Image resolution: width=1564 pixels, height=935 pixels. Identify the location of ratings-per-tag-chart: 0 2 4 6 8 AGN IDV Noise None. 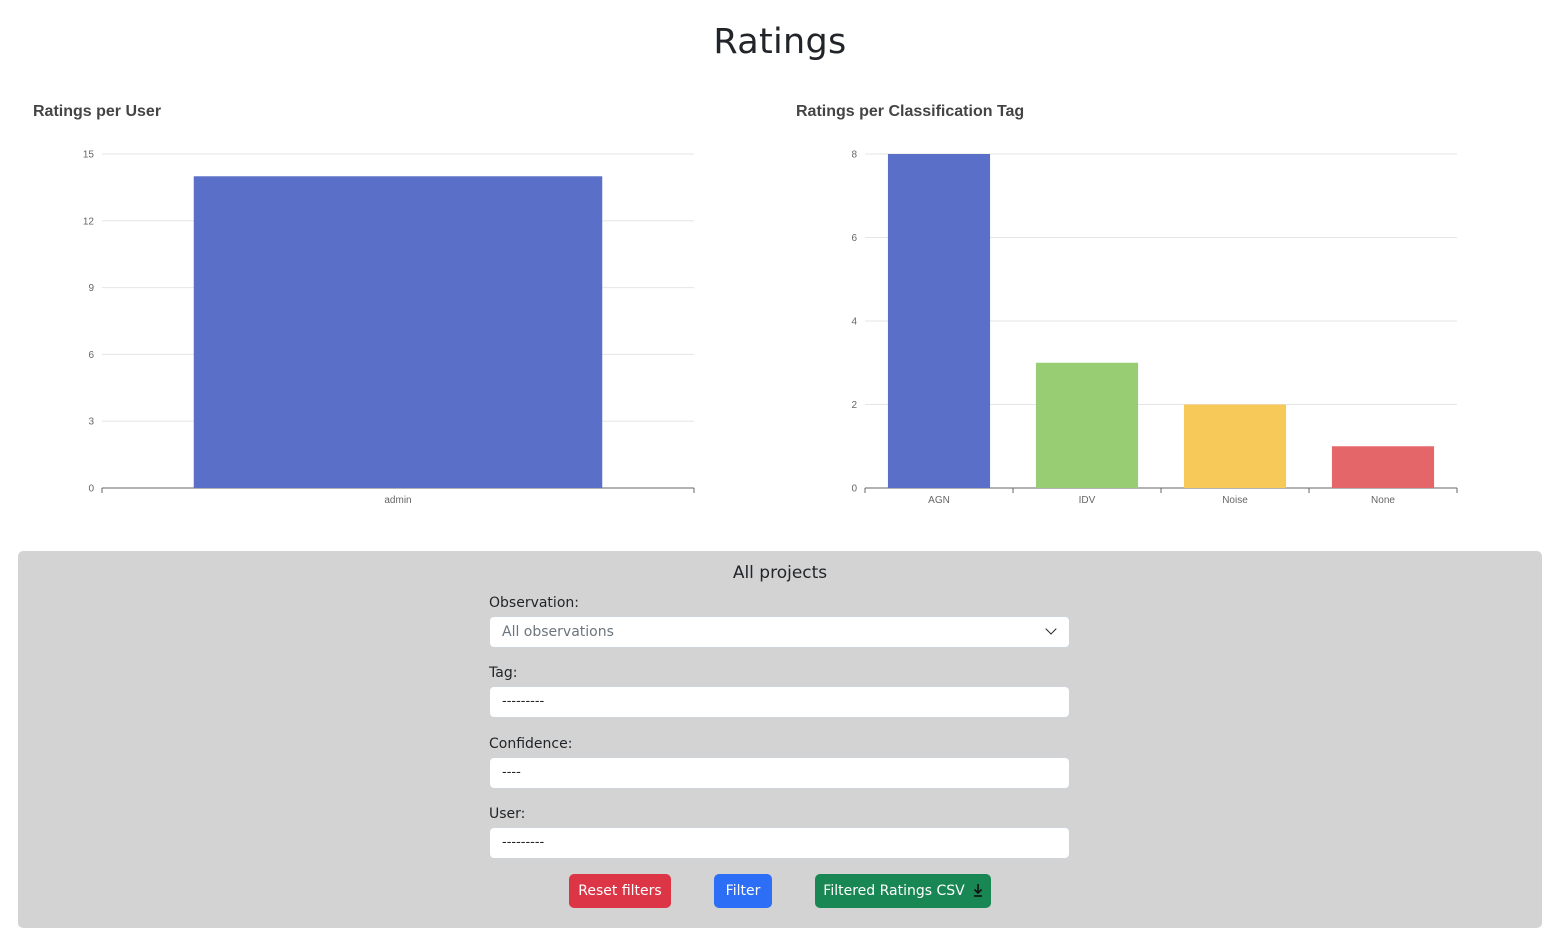
(1154, 328).